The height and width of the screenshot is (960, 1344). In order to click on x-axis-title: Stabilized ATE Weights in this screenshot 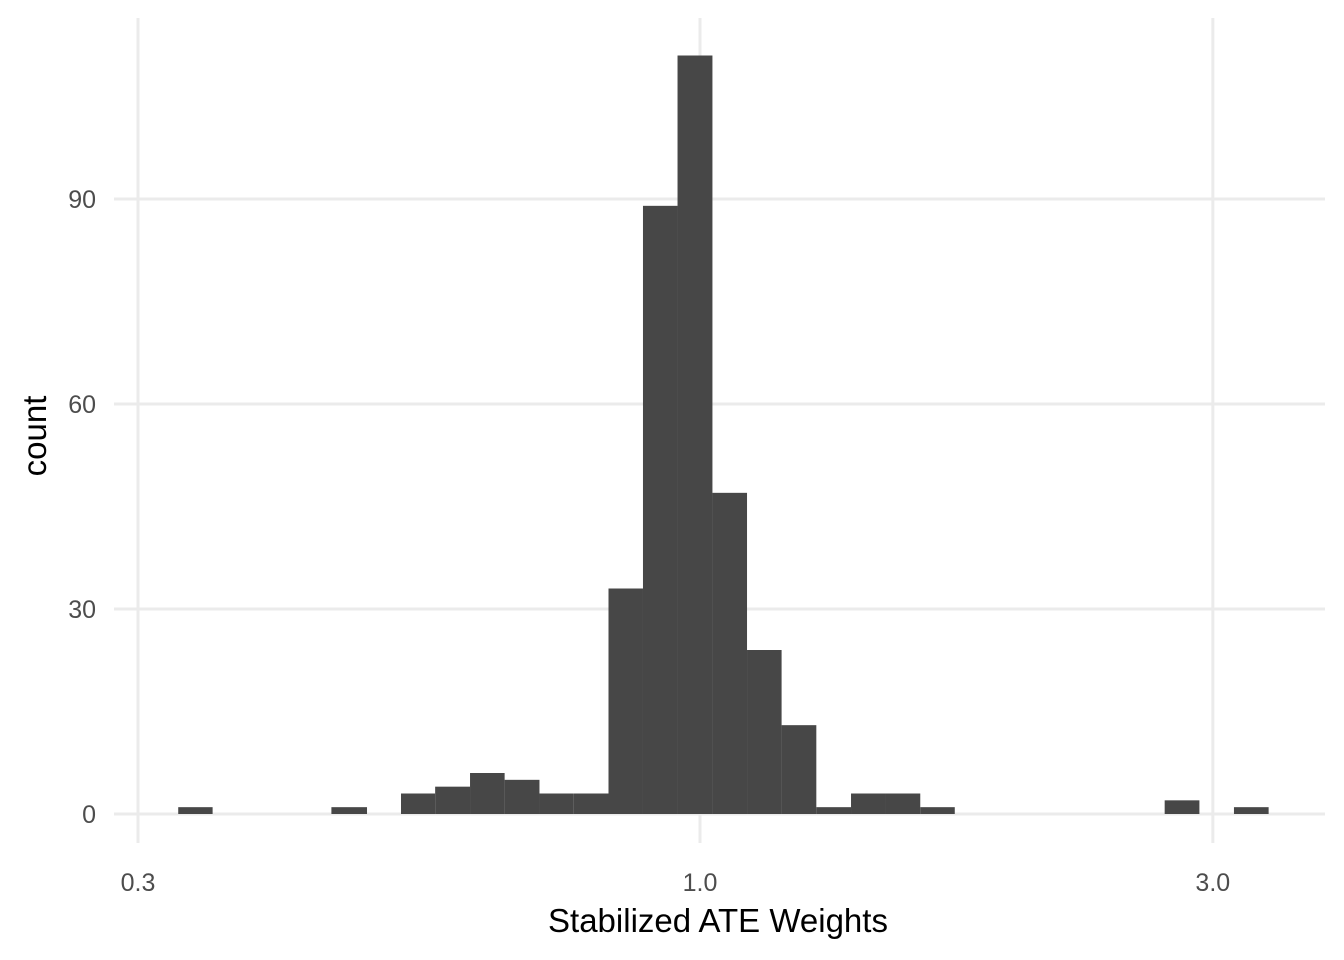, I will do `click(718, 920)`.